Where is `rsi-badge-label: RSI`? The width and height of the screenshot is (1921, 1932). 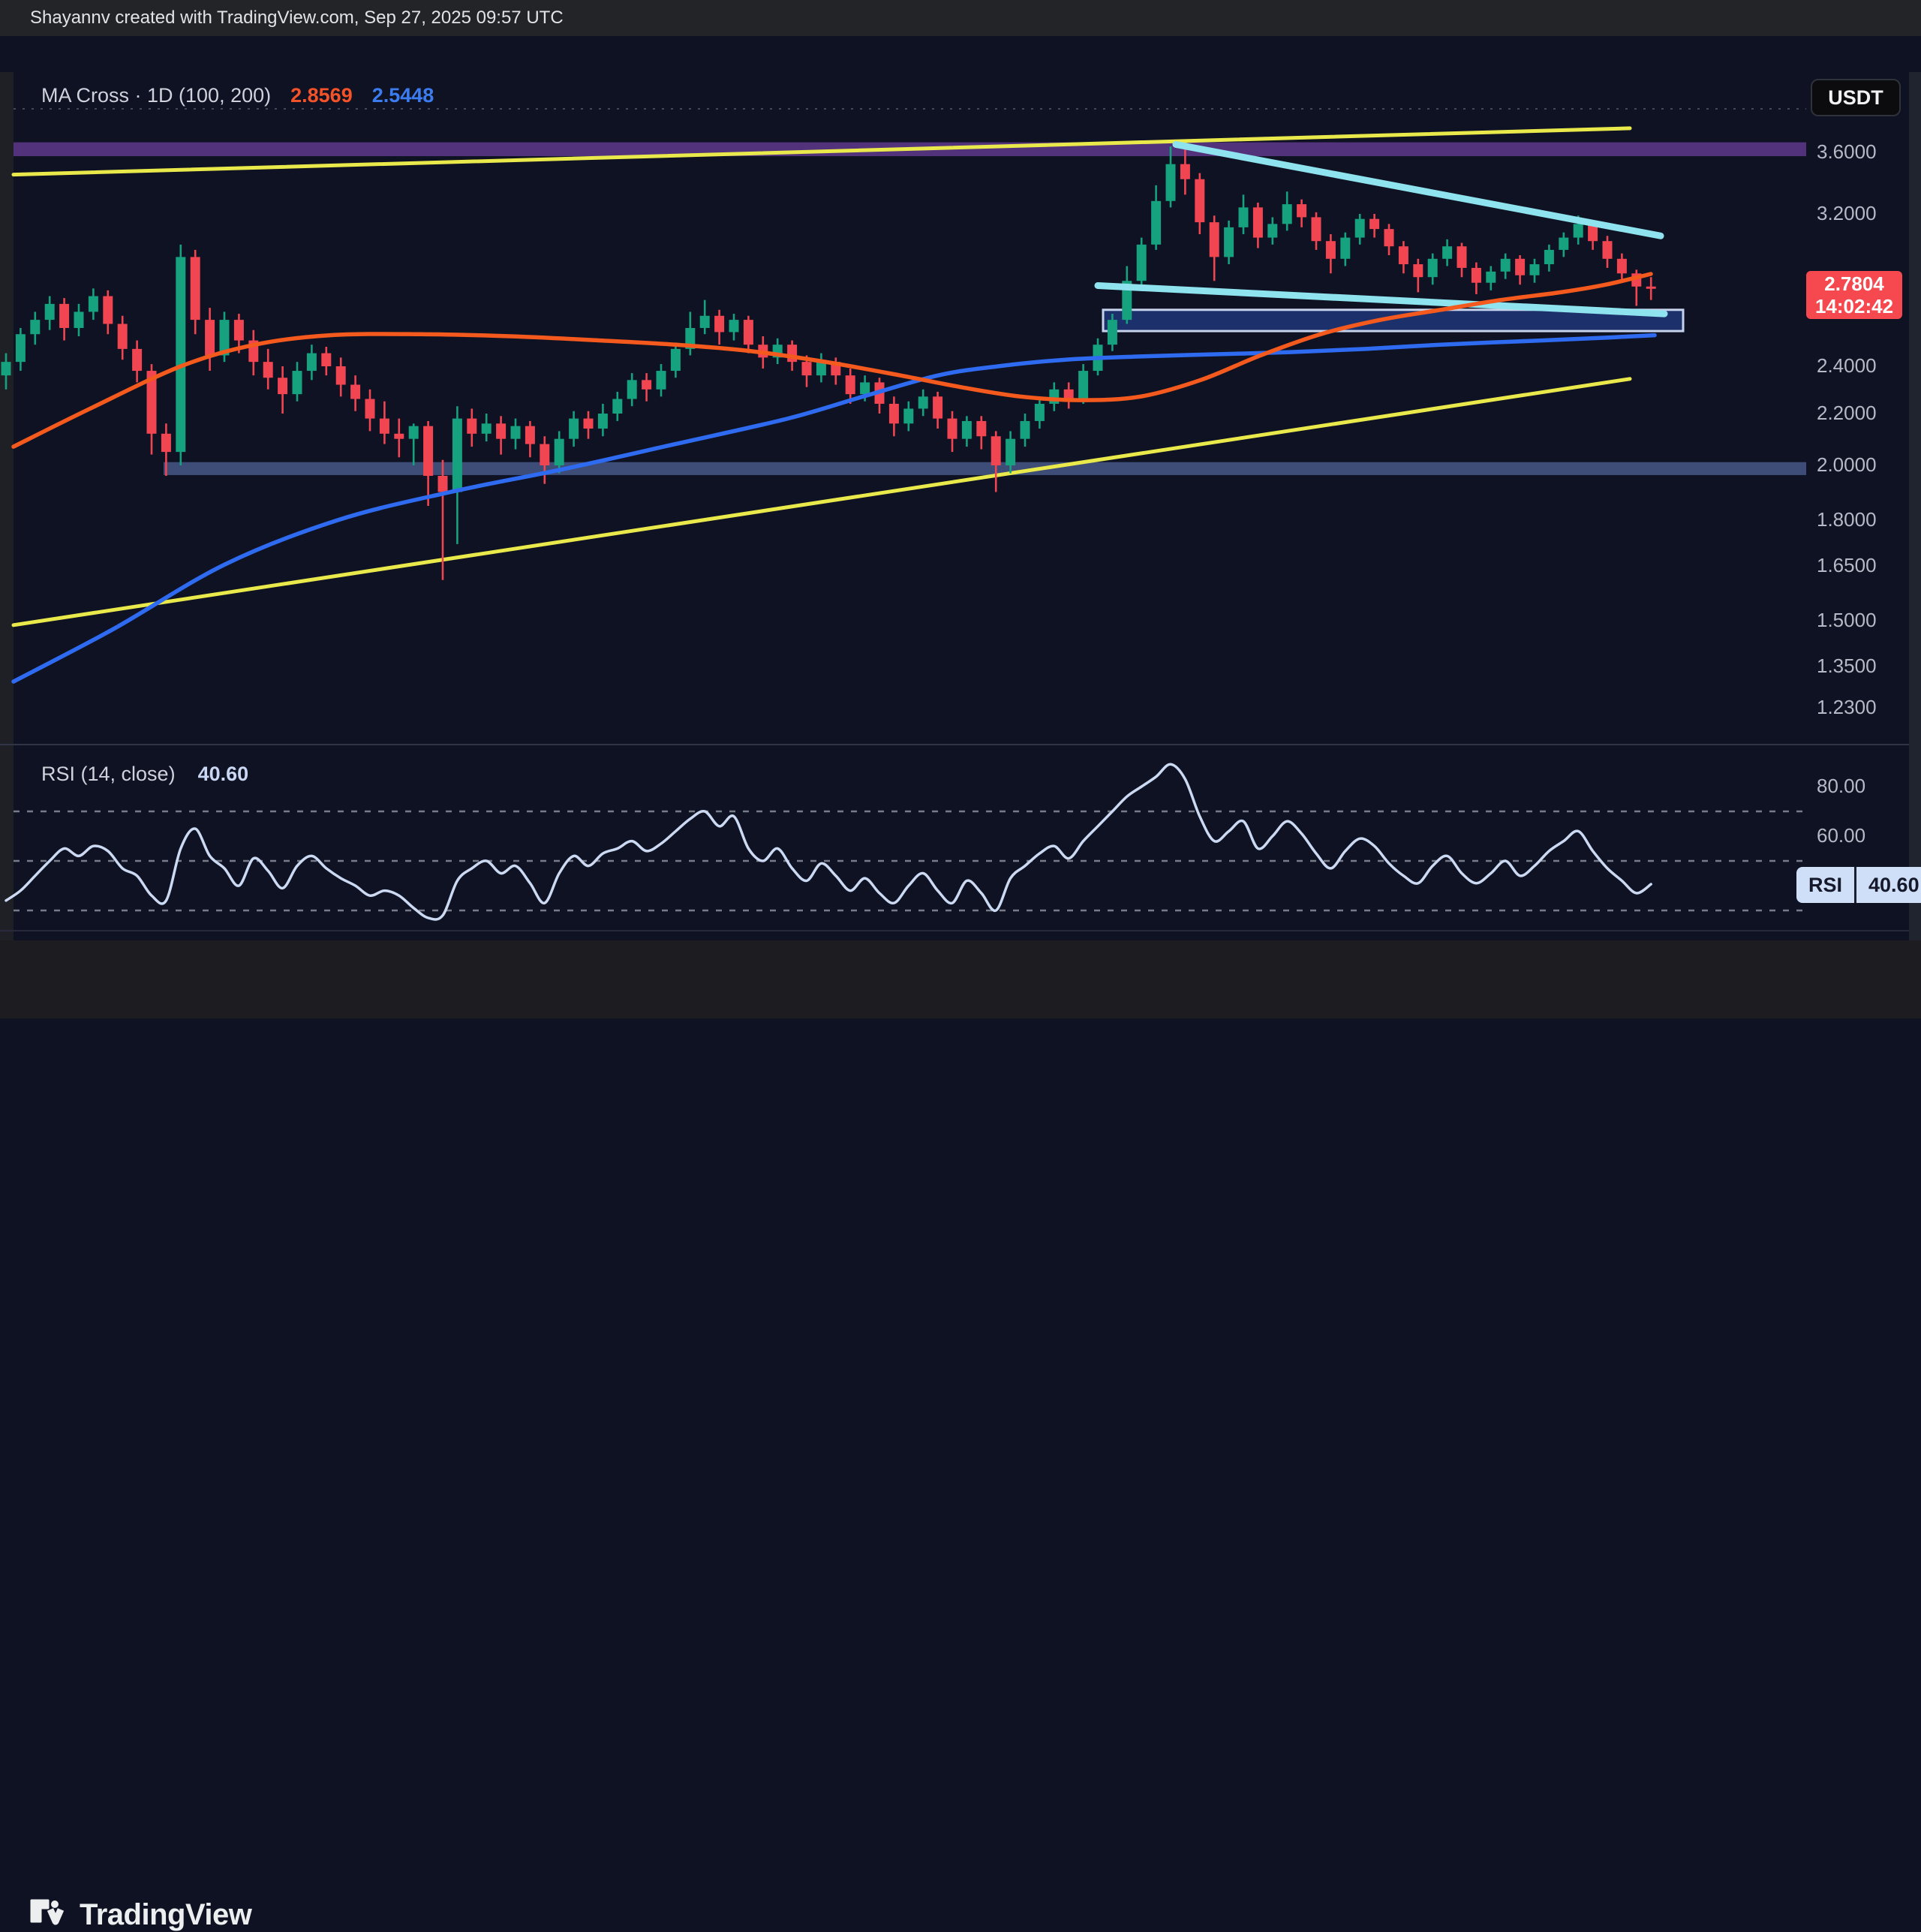
rsi-badge-label: RSI is located at coordinates (1825, 884).